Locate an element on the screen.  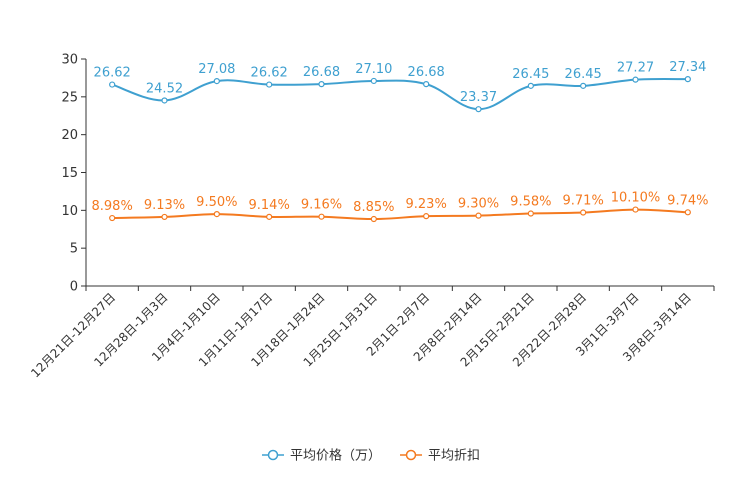
data-label: 8.85% is located at coordinates (373, 207).